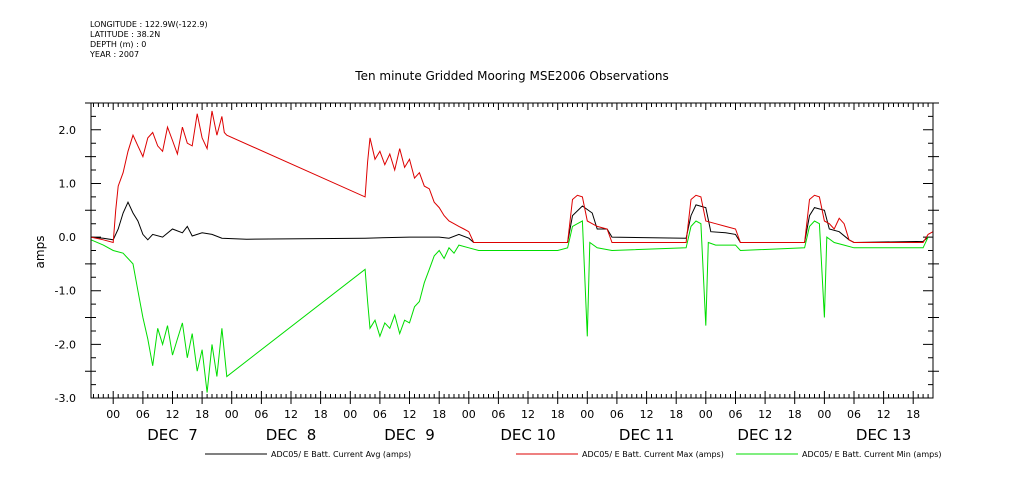 Image resolution: width=1009 pixels, height=504 pixels. I want to click on day-labels: DEC 7 DEC 8 DEC 9 DEC 10 DEC 11 DEC 12 DEC 13, so click(529, 435).